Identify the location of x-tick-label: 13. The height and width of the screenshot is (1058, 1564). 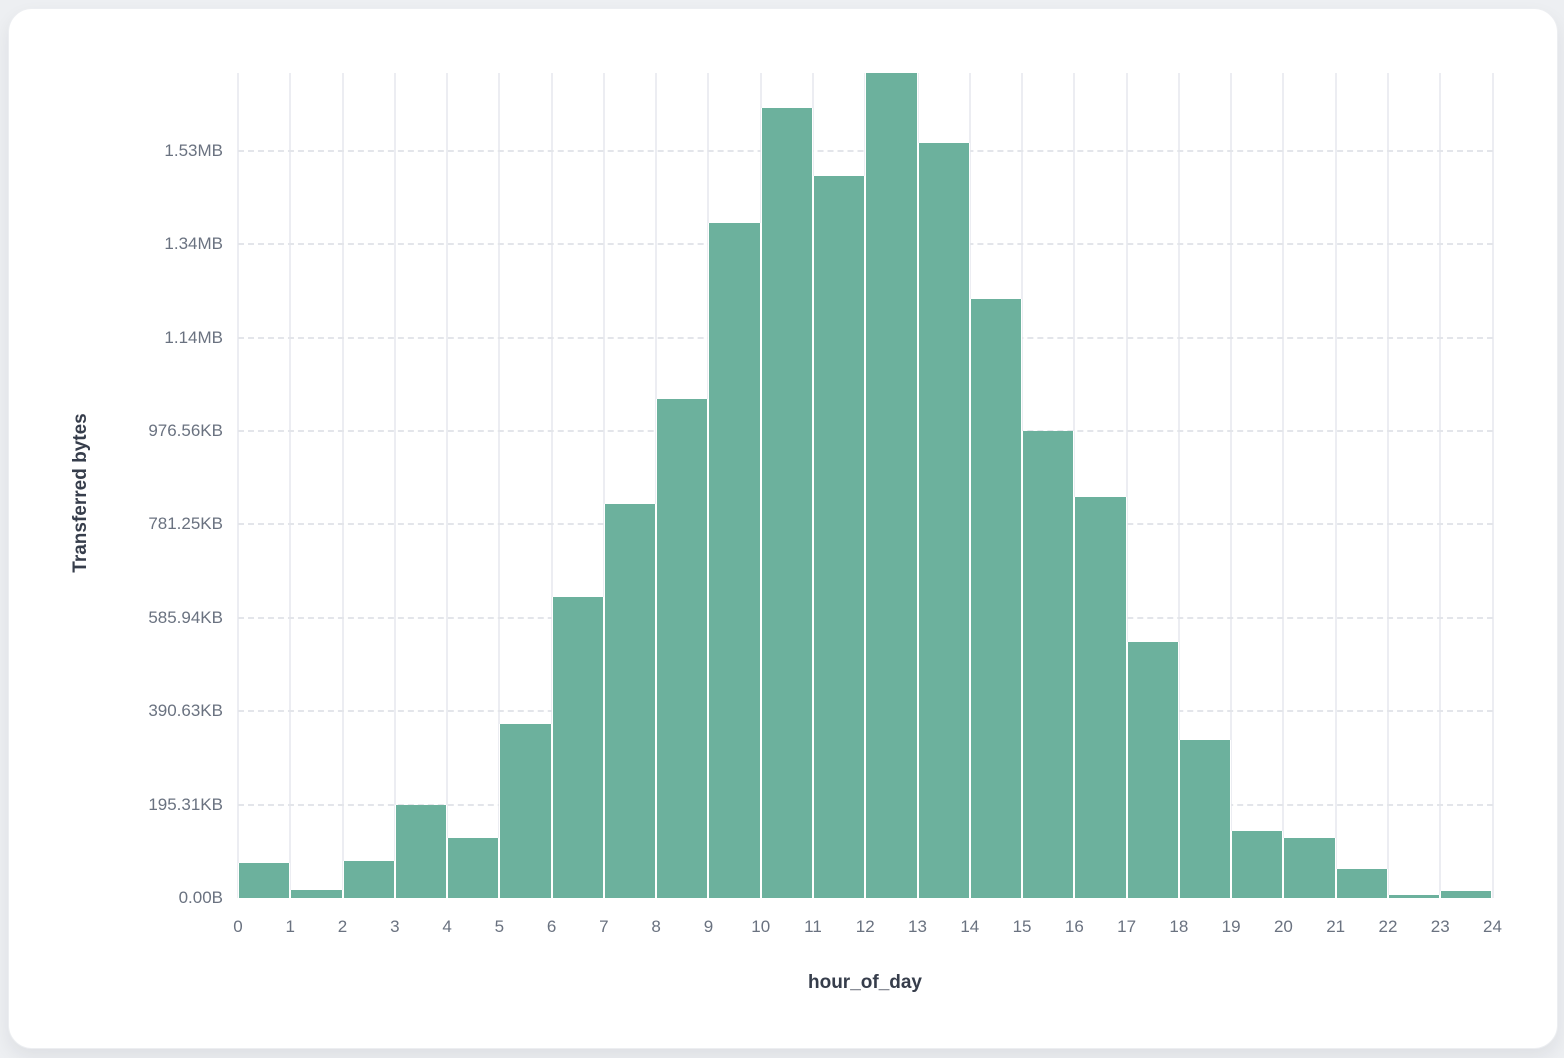
(917, 926).